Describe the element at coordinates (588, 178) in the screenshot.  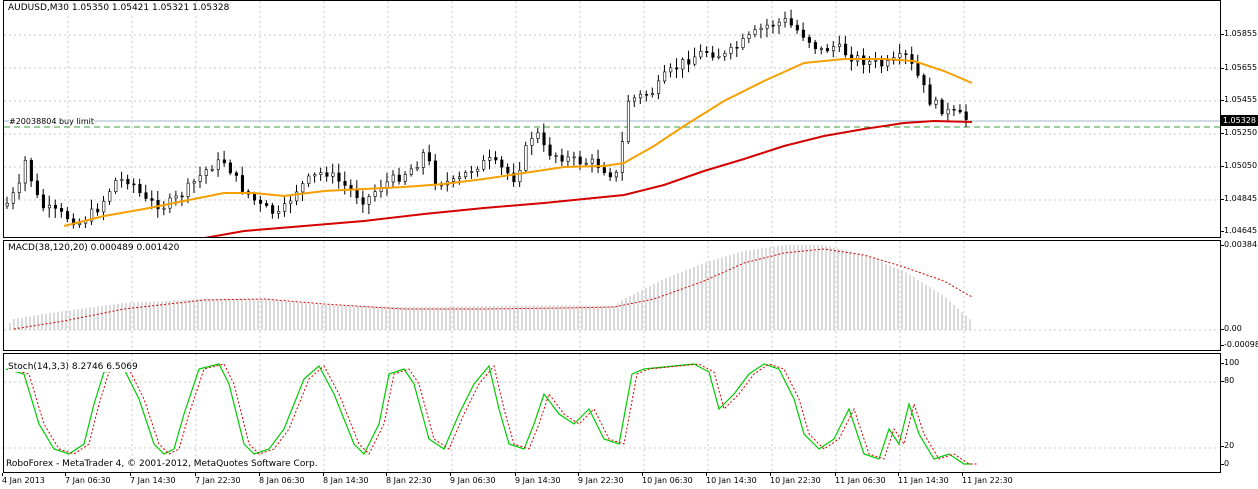
I see `slow-ma-line` at that location.